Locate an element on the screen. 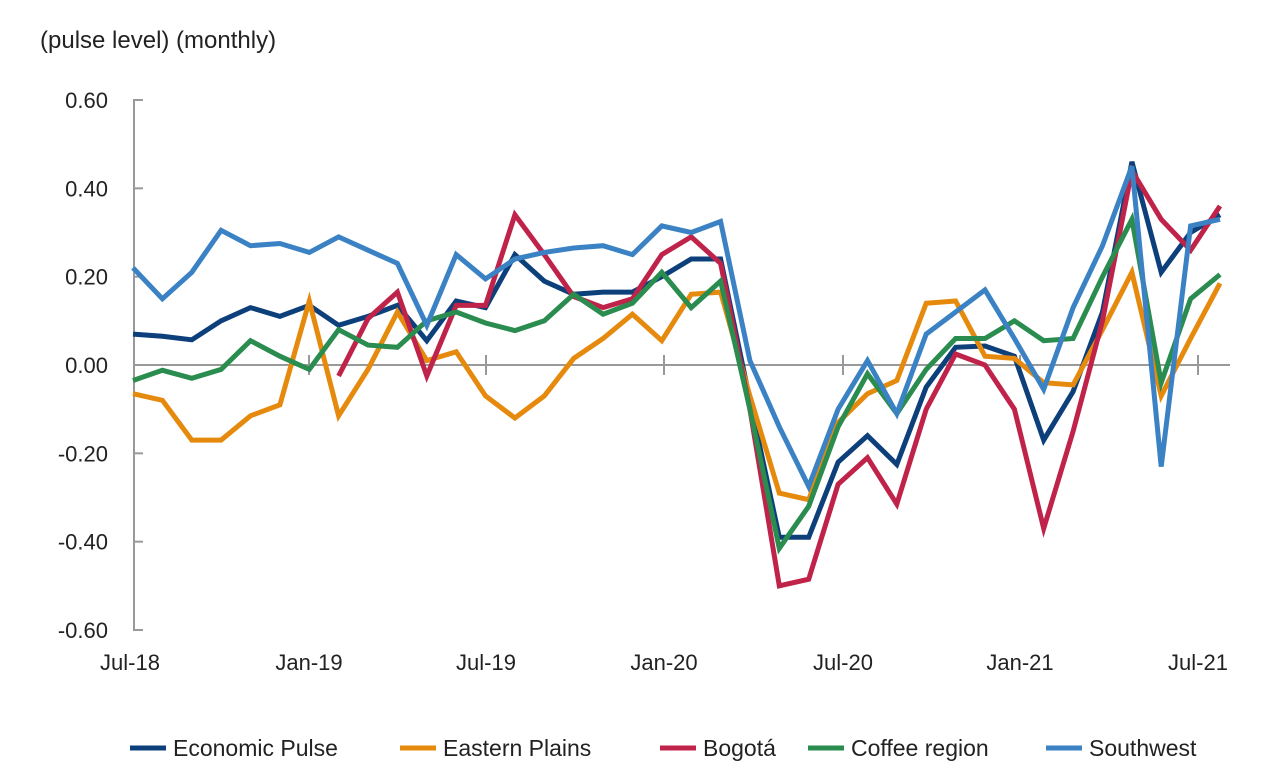 The height and width of the screenshot is (778, 1280). x-tick-label: Jul-18 is located at coordinates (130, 662).